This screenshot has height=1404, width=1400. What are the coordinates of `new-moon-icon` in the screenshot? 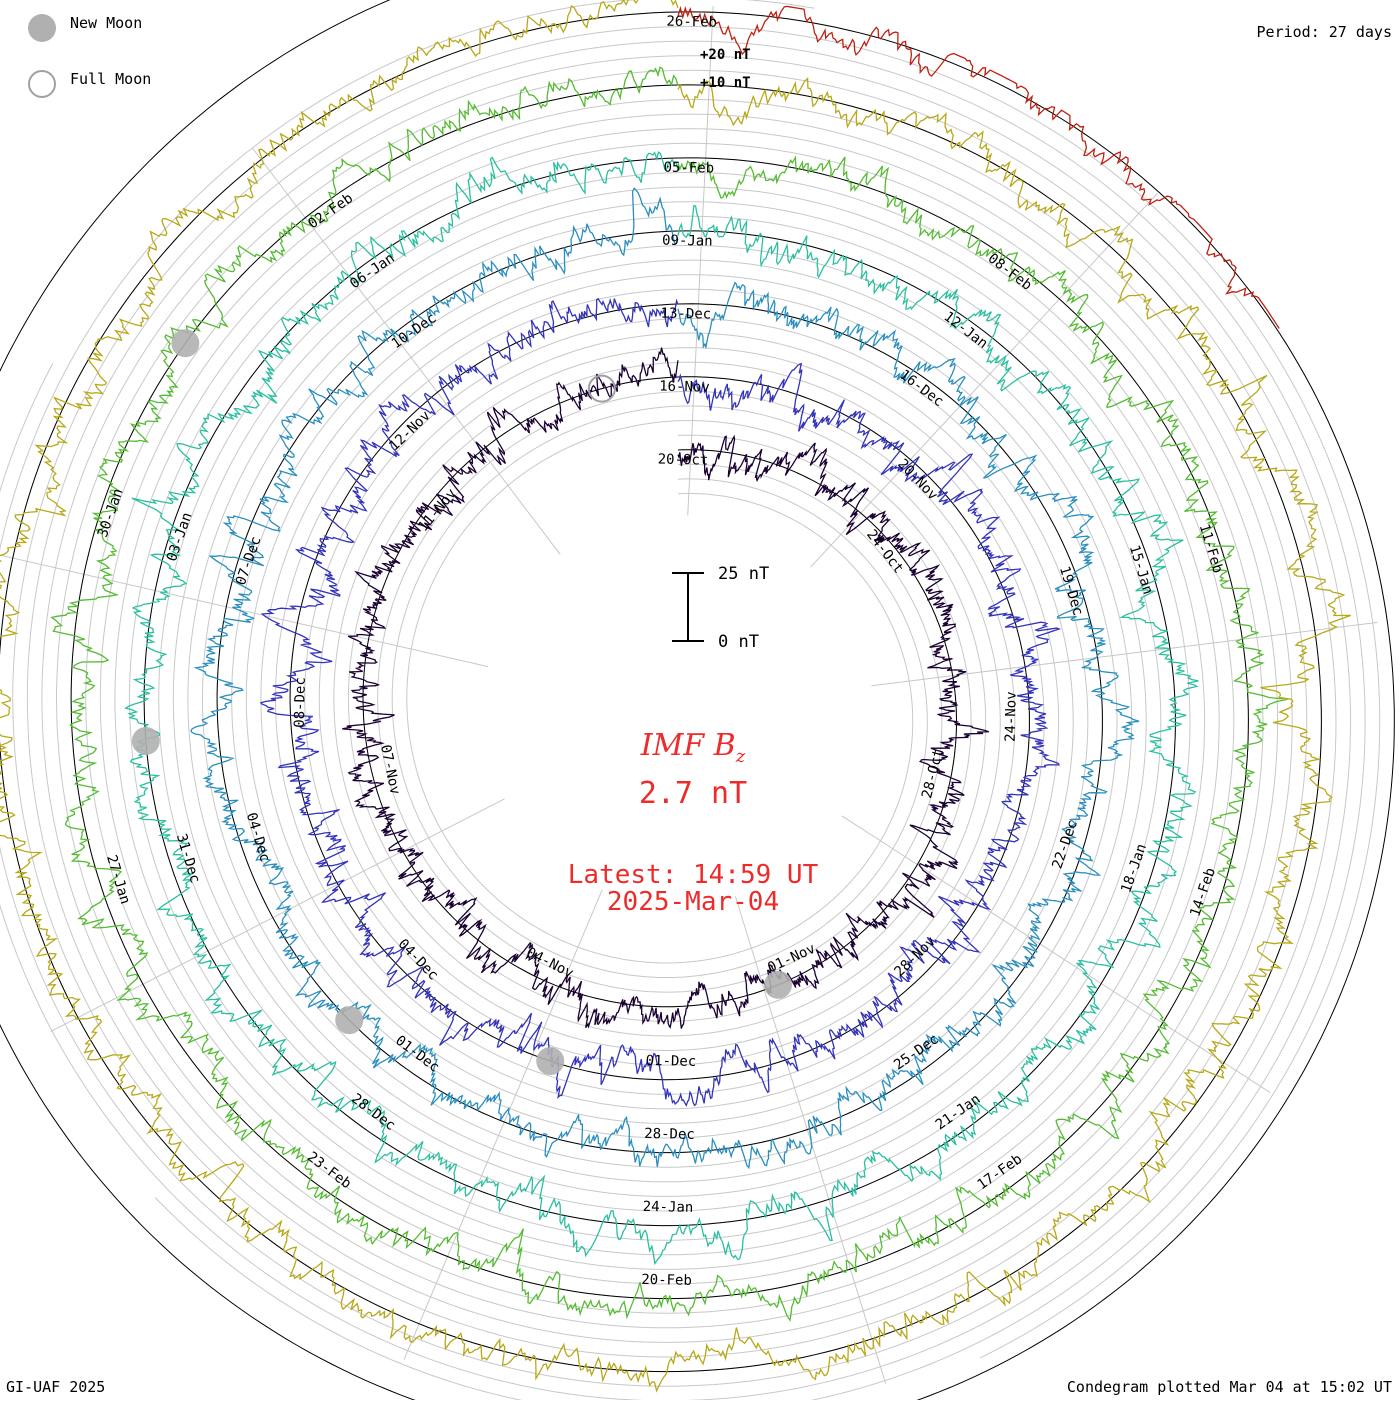 It's located at (42, 28).